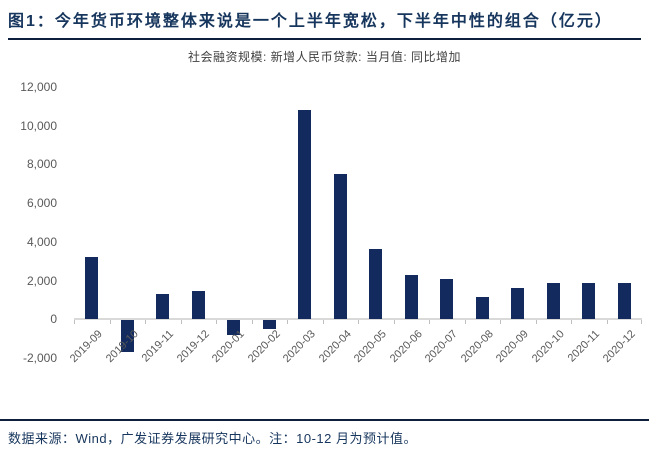 Image resolution: width=649 pixels, height=457 pixels. I want to click on y-tick-label: 10,000, so click(38, 125).